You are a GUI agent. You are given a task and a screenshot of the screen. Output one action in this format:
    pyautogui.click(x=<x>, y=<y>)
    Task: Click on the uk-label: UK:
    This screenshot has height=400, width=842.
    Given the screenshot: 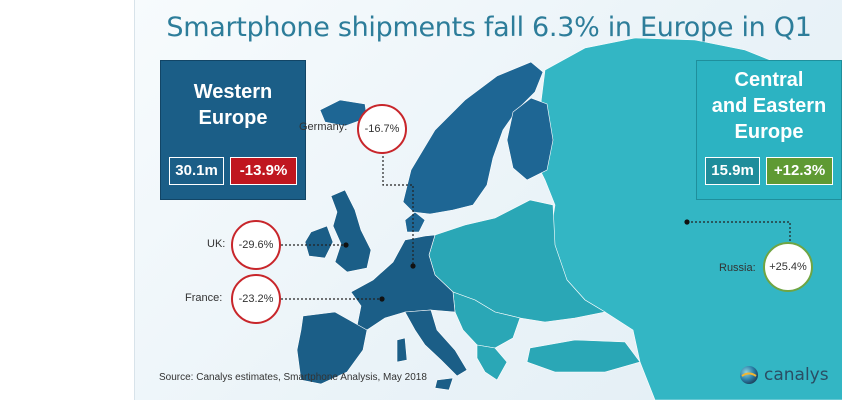 What is the action you would take?
    pyautogui.click(x=216, y=244)
    